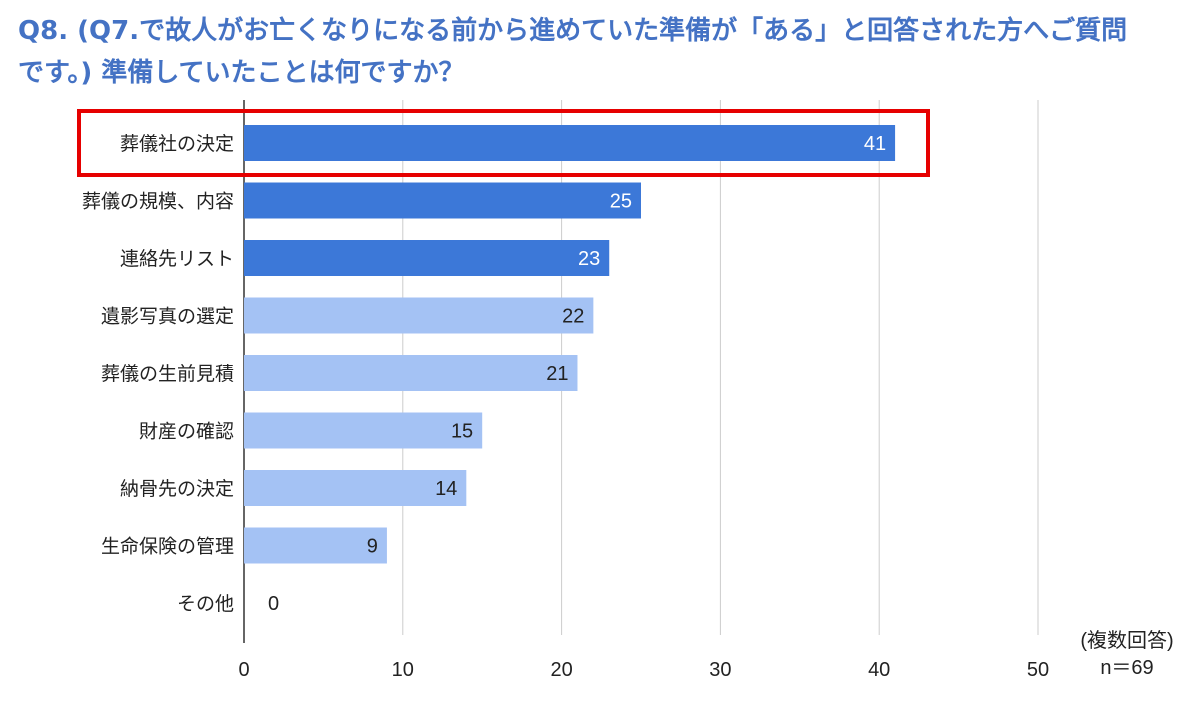  What do you see at coordinates (177, 489) in the screenshot?
I see `category-label-6: 納骨先の決定` at bounding box center [177, 489].